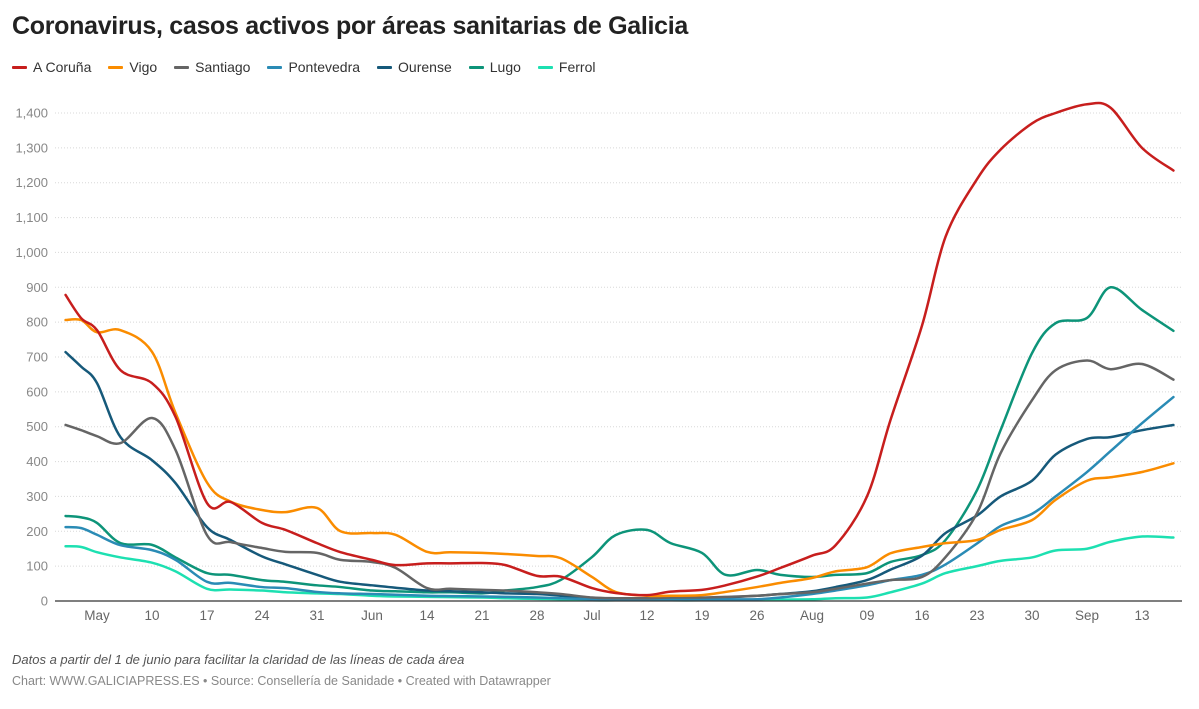  Describe the element at coordinates (921, 615) in the screenshot. I see `x-tick-label: 16` at that location.